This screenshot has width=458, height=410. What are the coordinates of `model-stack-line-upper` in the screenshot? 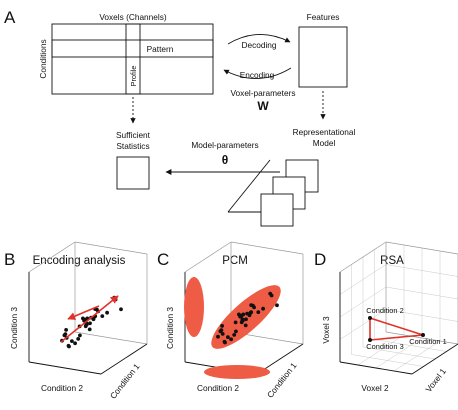 It's located at (249, 186).